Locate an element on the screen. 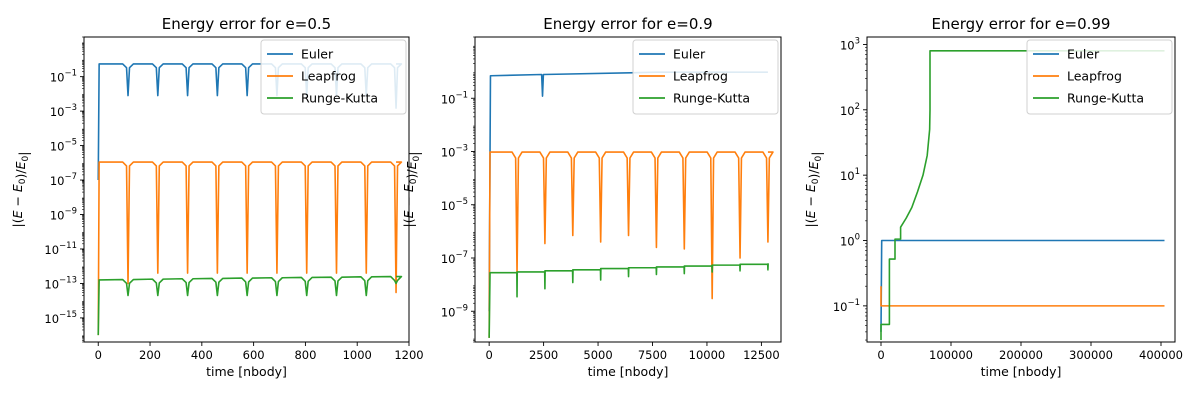  chart-title: Energy error for e=0.99 is located at coordinates (1021, 24).